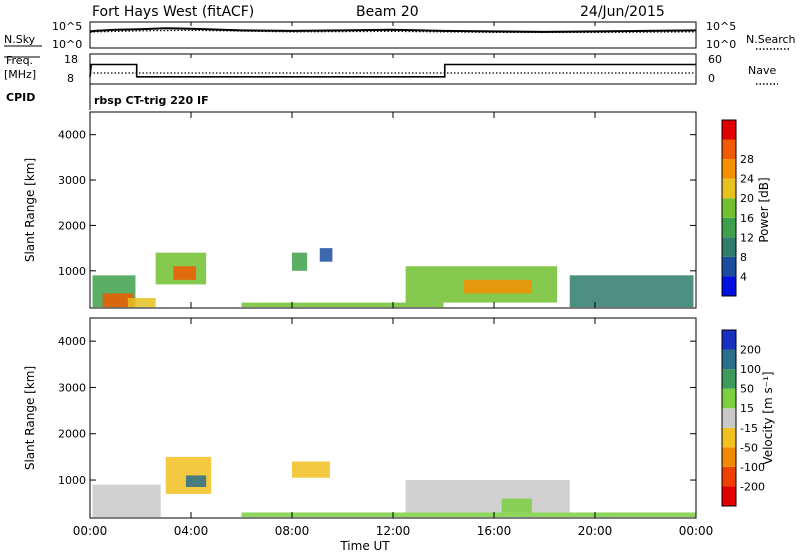  I want to click on velocity-heatmap, so click(394, 487).